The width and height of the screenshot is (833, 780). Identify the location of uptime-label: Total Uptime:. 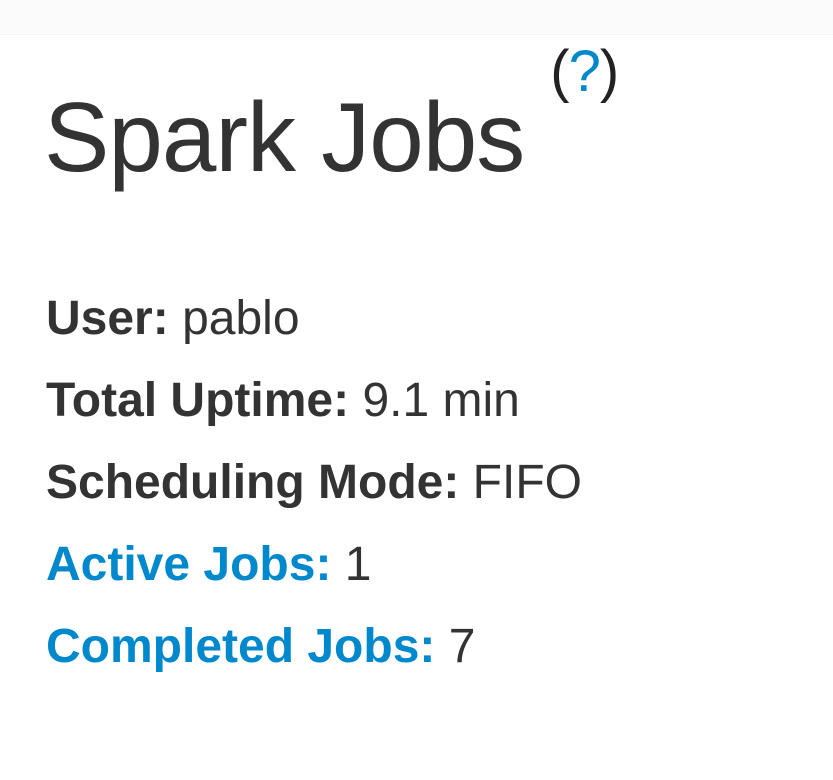
(198, 400).